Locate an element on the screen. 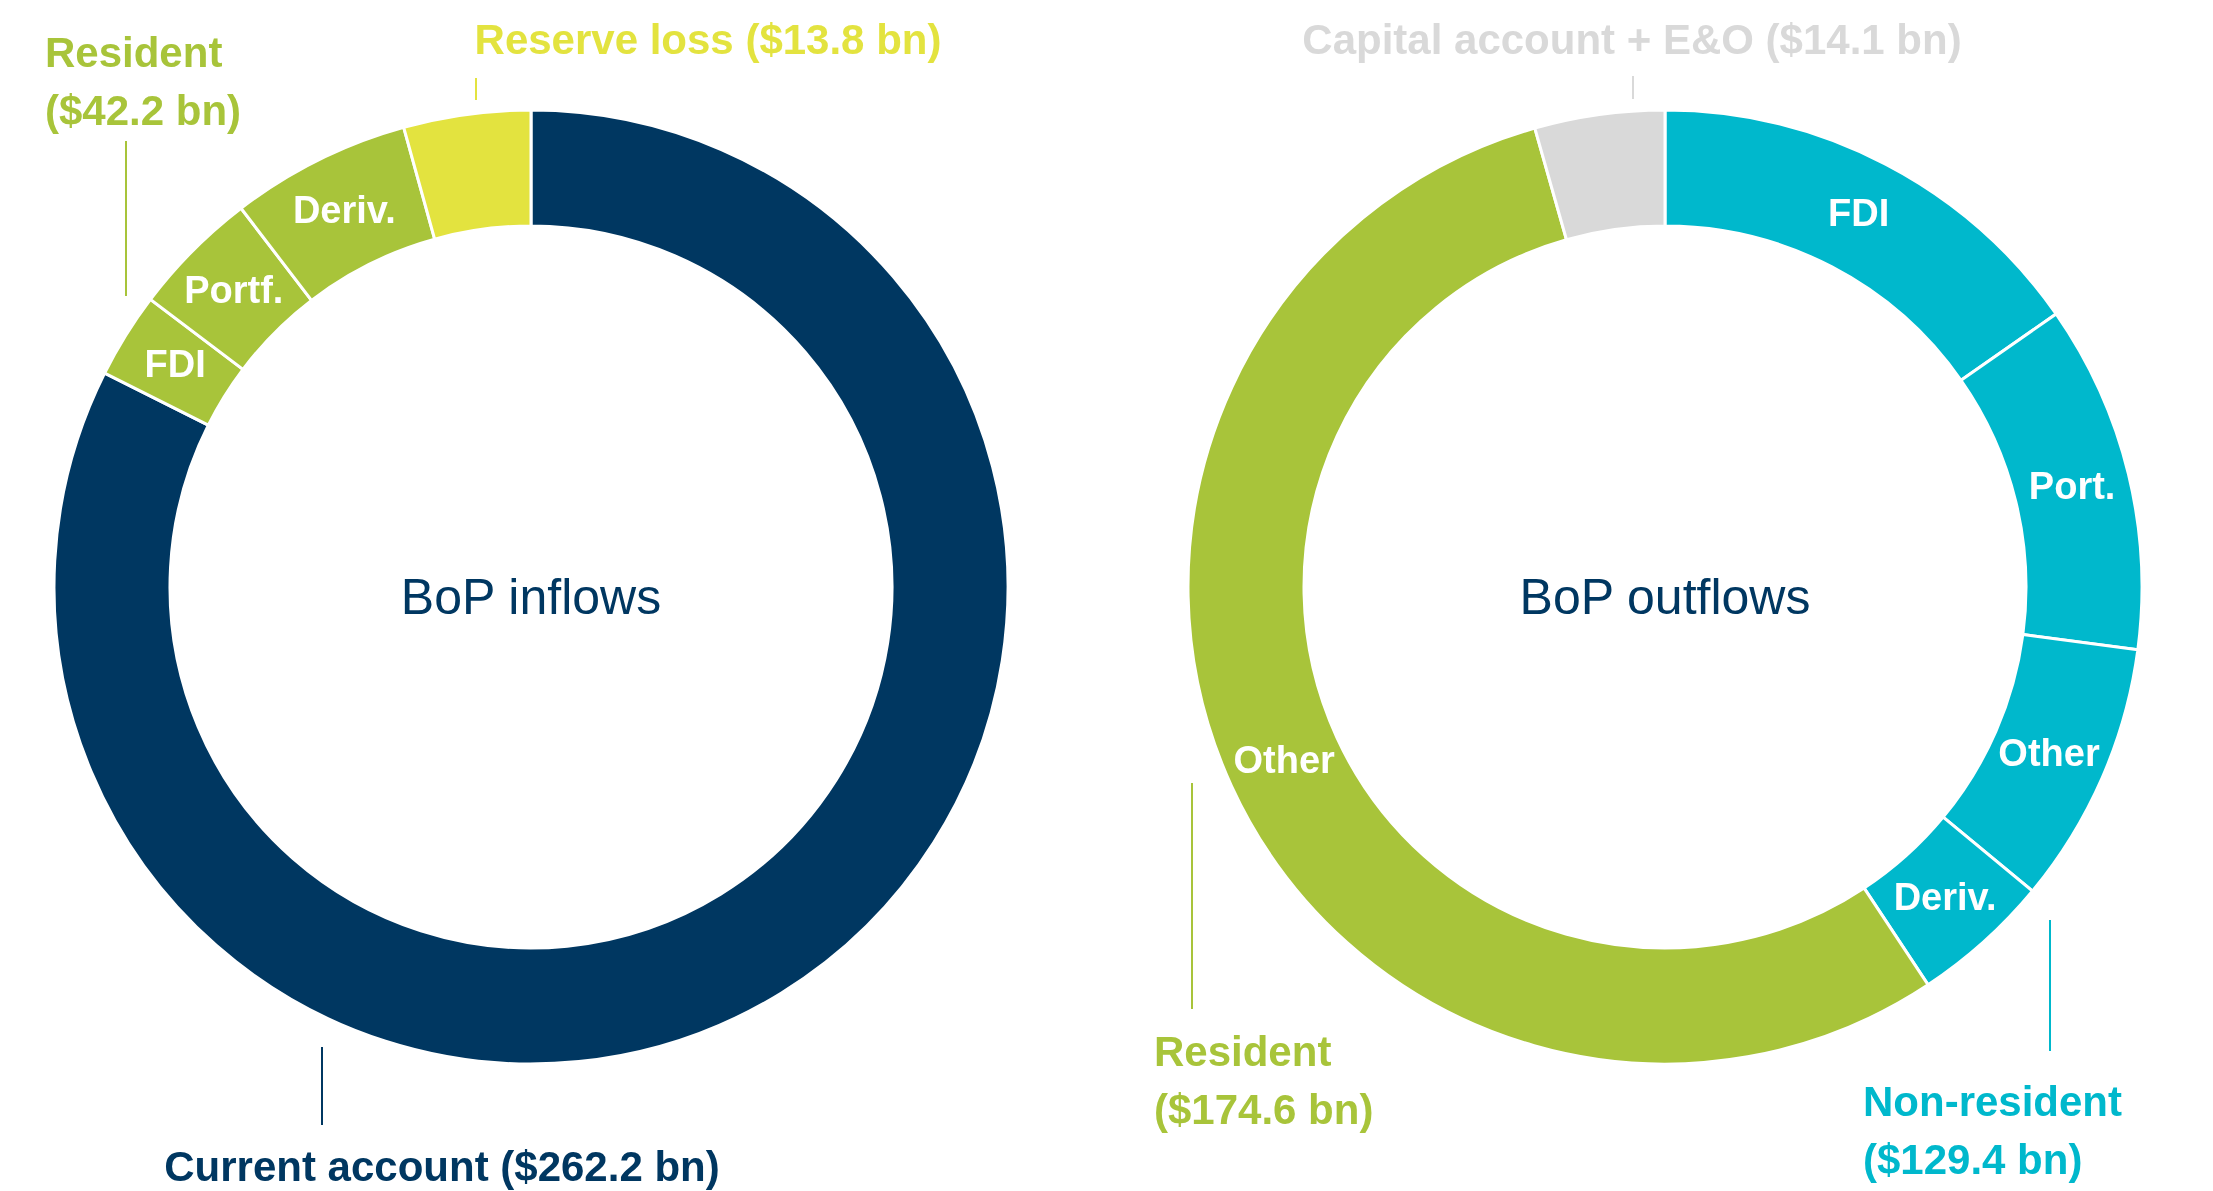  slice-label: Port. is located at coordinates (2072, 485).